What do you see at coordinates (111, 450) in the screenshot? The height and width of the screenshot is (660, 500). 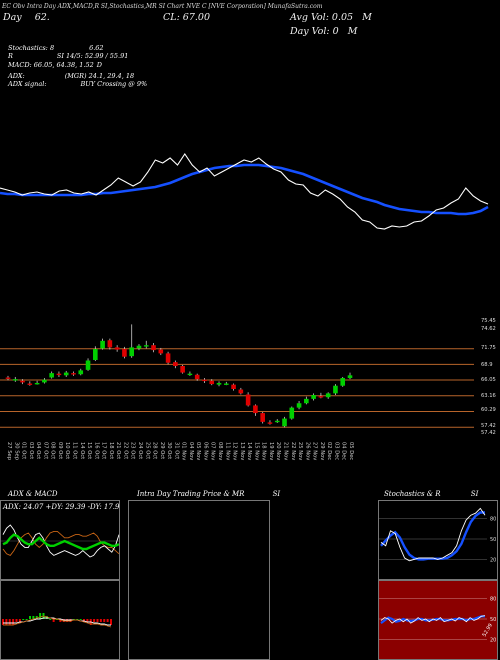 I see `date-tick-label: 18 Oct` at bounding box center [111, 450].